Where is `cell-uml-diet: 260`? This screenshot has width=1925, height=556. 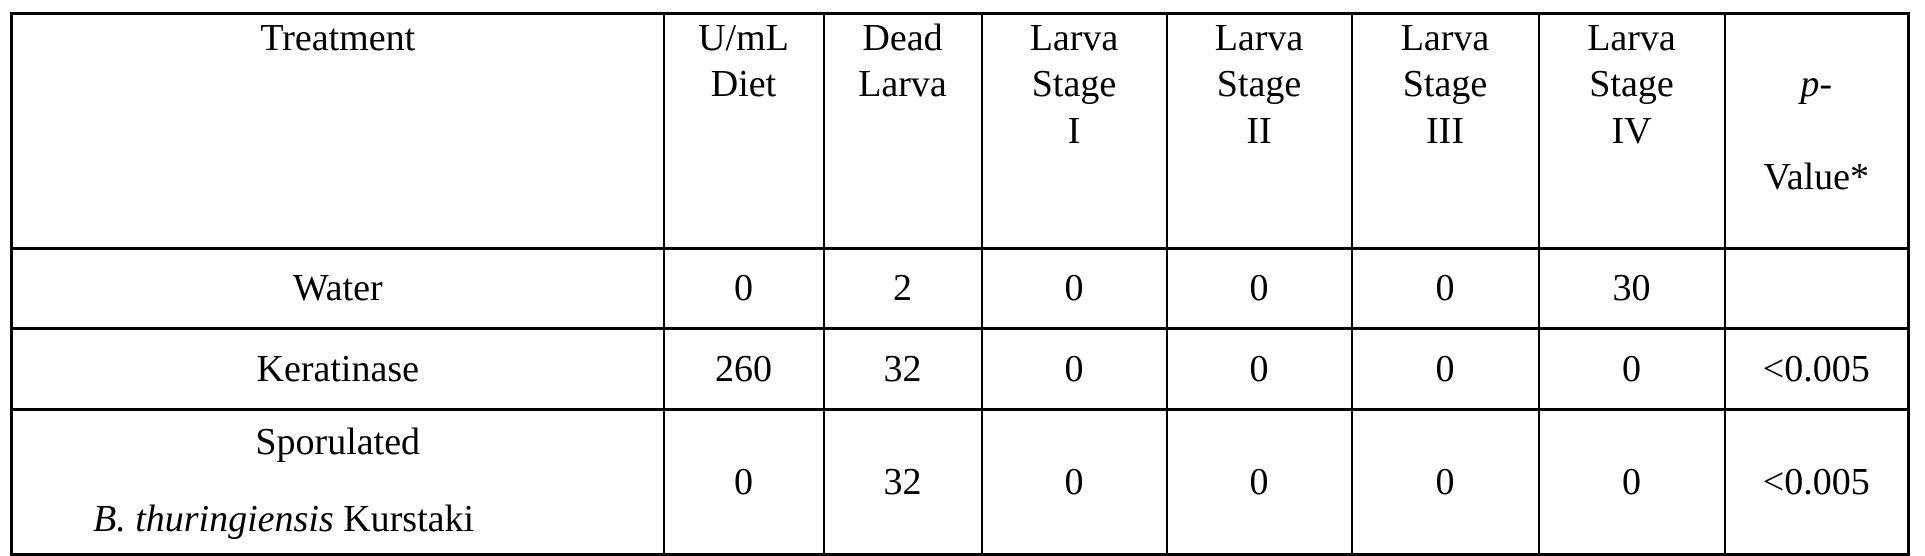 cell-uml-diet: 260 is located at coordinates (743, 368).